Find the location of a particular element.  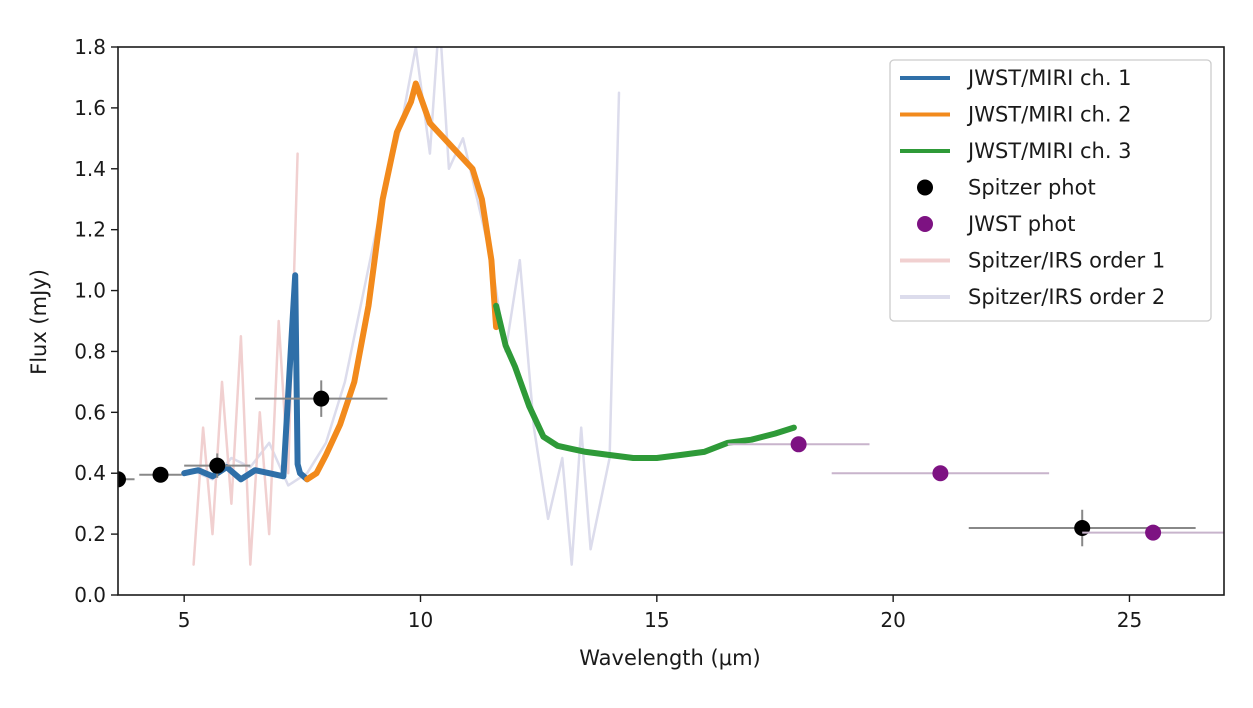

x-tick-label: 5 is located at coordinates (184, 620).